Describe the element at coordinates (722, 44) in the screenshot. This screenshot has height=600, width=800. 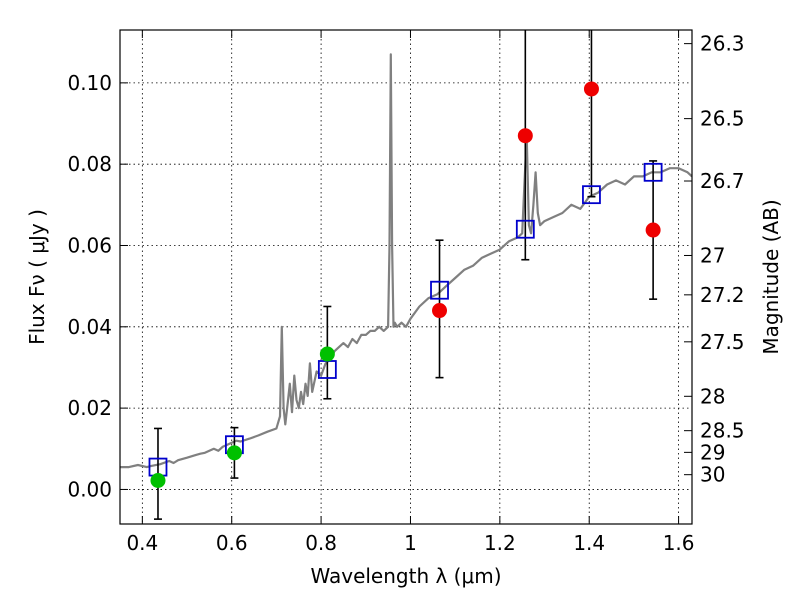
I see `right-tick-label: 26.3` at that location.